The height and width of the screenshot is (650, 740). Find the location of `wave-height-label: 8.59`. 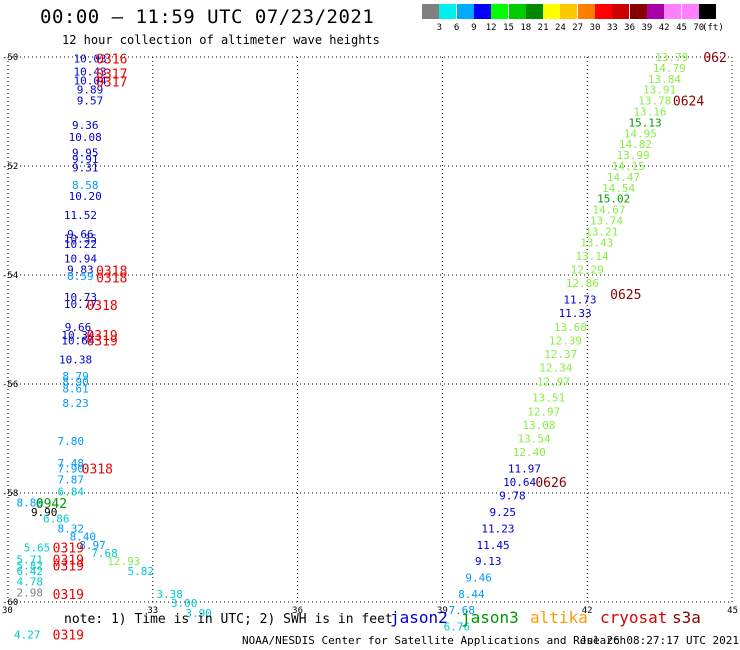

wave-height-label: 8.59 is located at coordinates (80, 276).